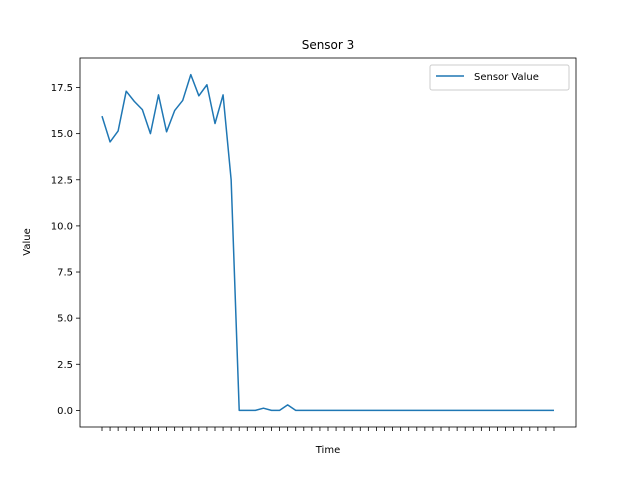 The width and height of the screenshot is (640, 480). Describe the element at coordinates (62, 88) in the screenshot. I see `y-tick-label: 17.5` at that location.